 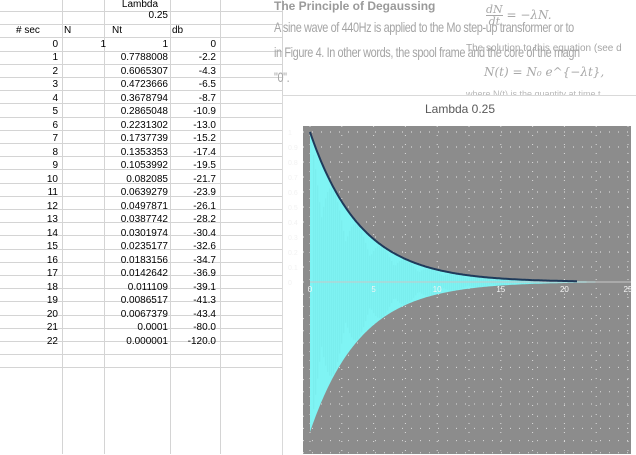 What do you see at coordinates (144, 152) in the screenshot?
I see `cell-nt: 0.1353353` at bounding box center [144, 152].